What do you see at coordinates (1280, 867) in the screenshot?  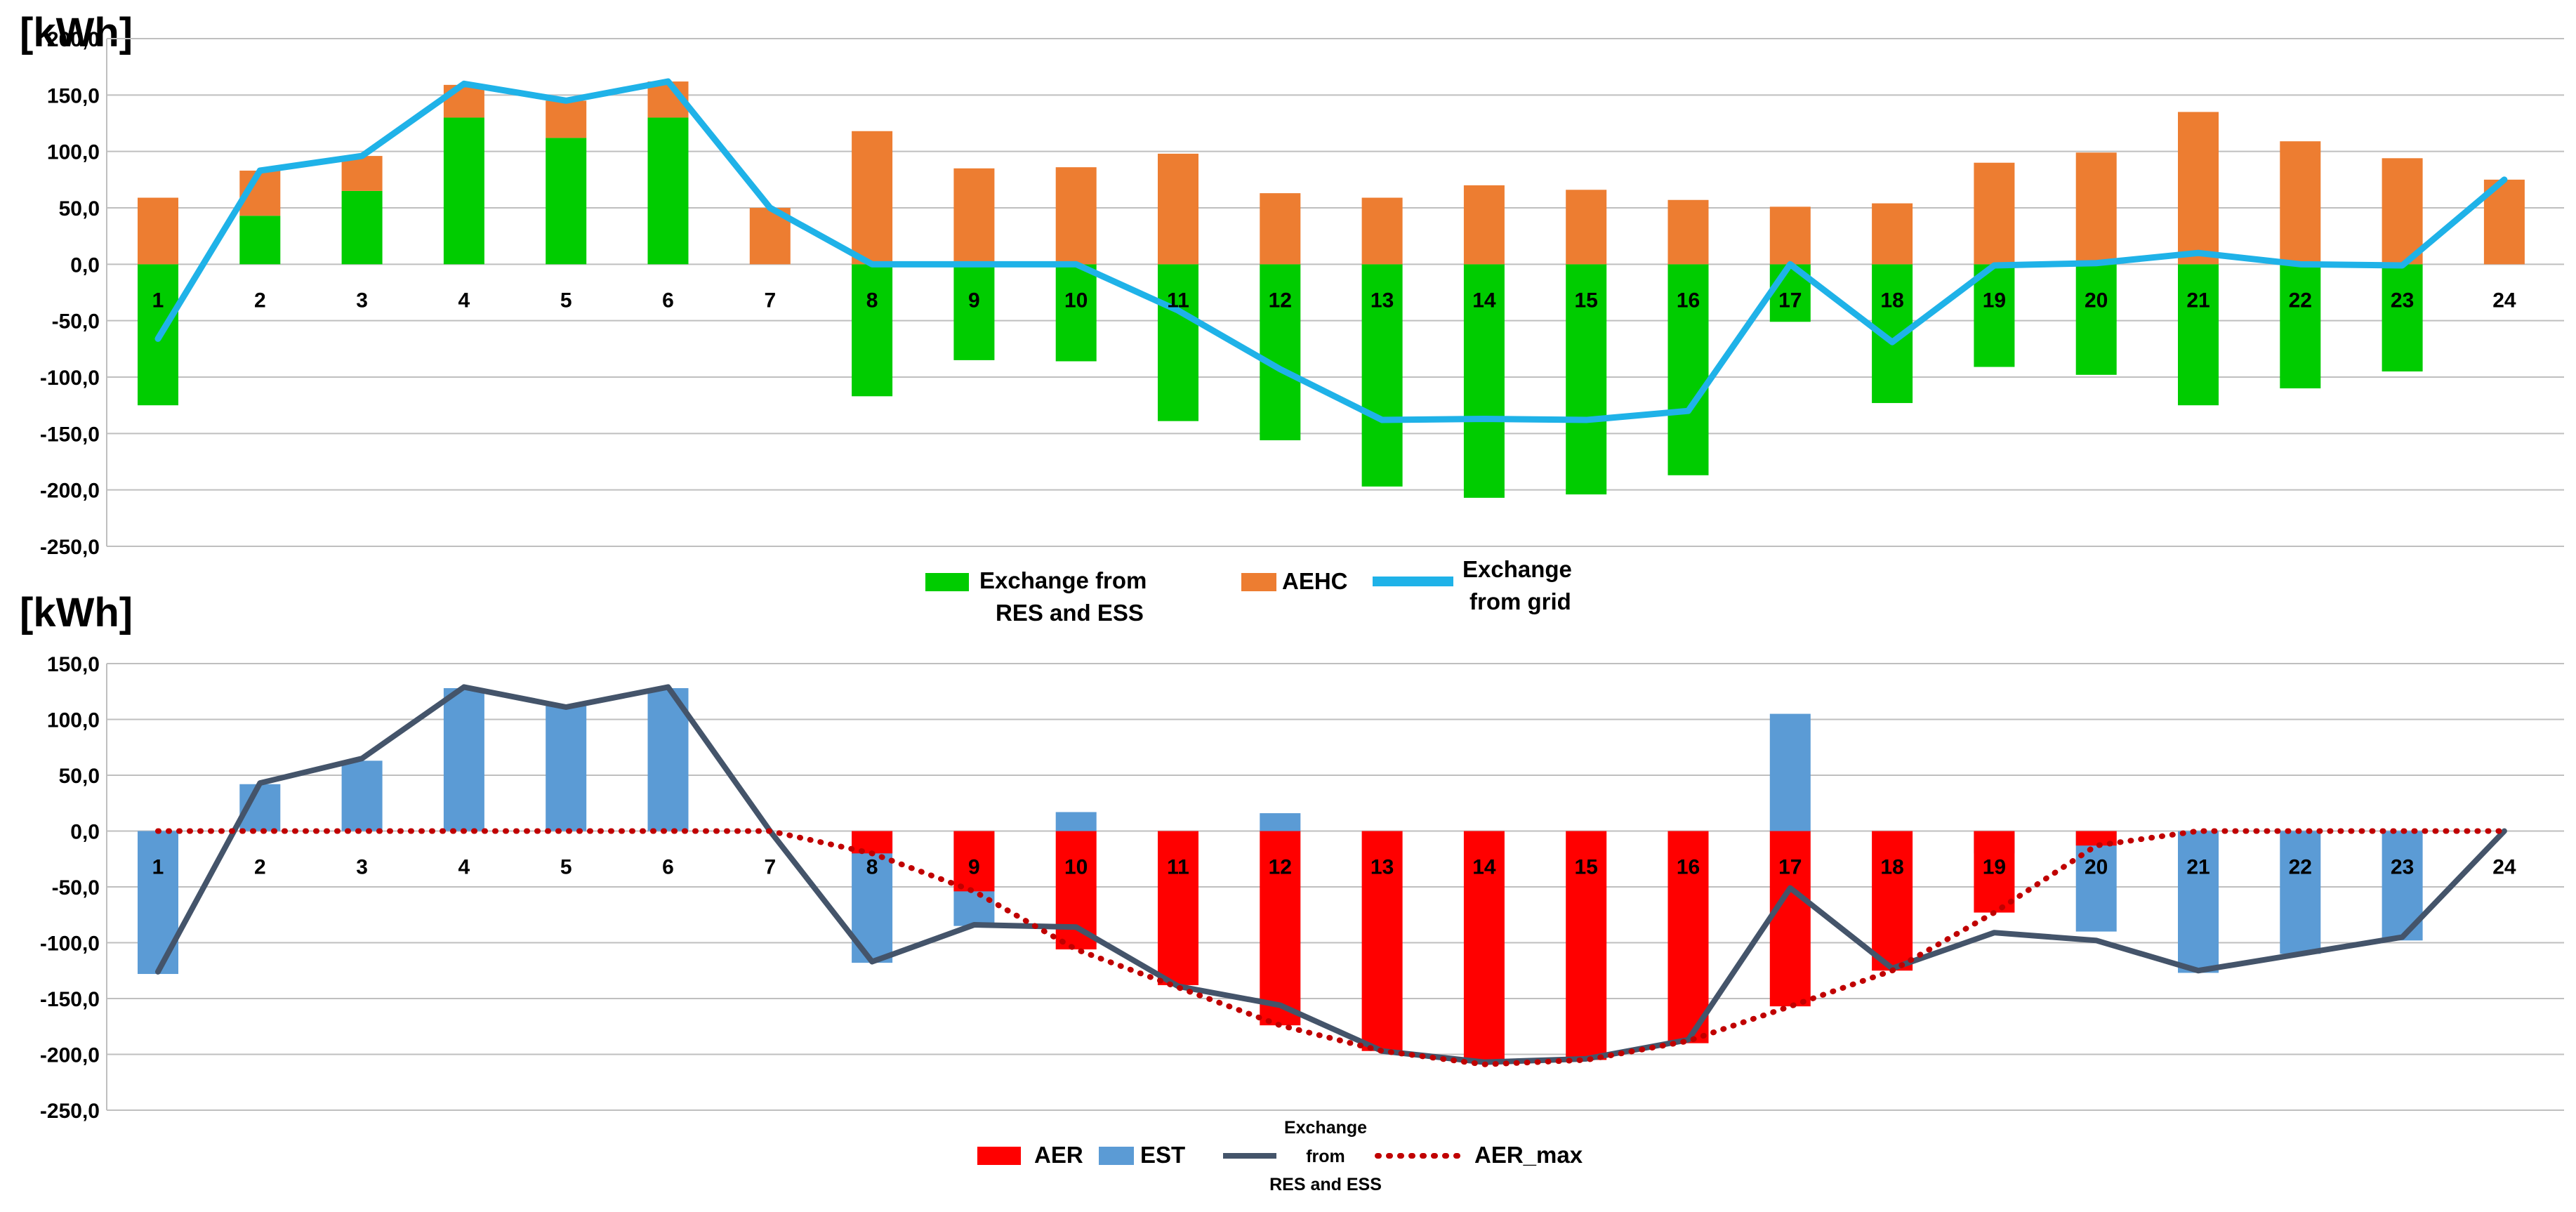 I see `chart2-x-tick-label: 12` at bounding box center [1280, 867].